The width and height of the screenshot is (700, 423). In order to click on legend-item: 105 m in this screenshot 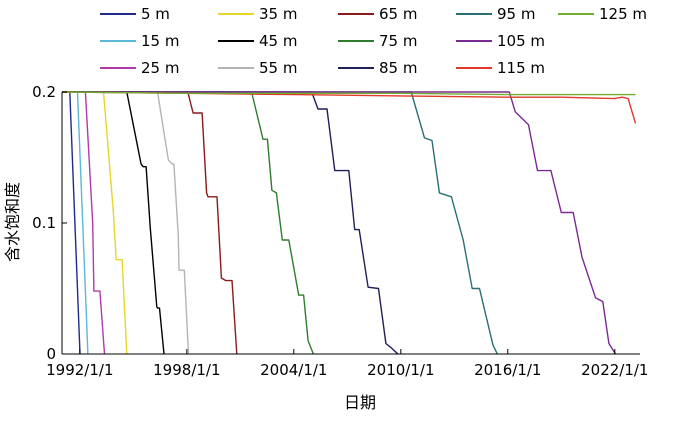, I will do `click(500, 41)`.